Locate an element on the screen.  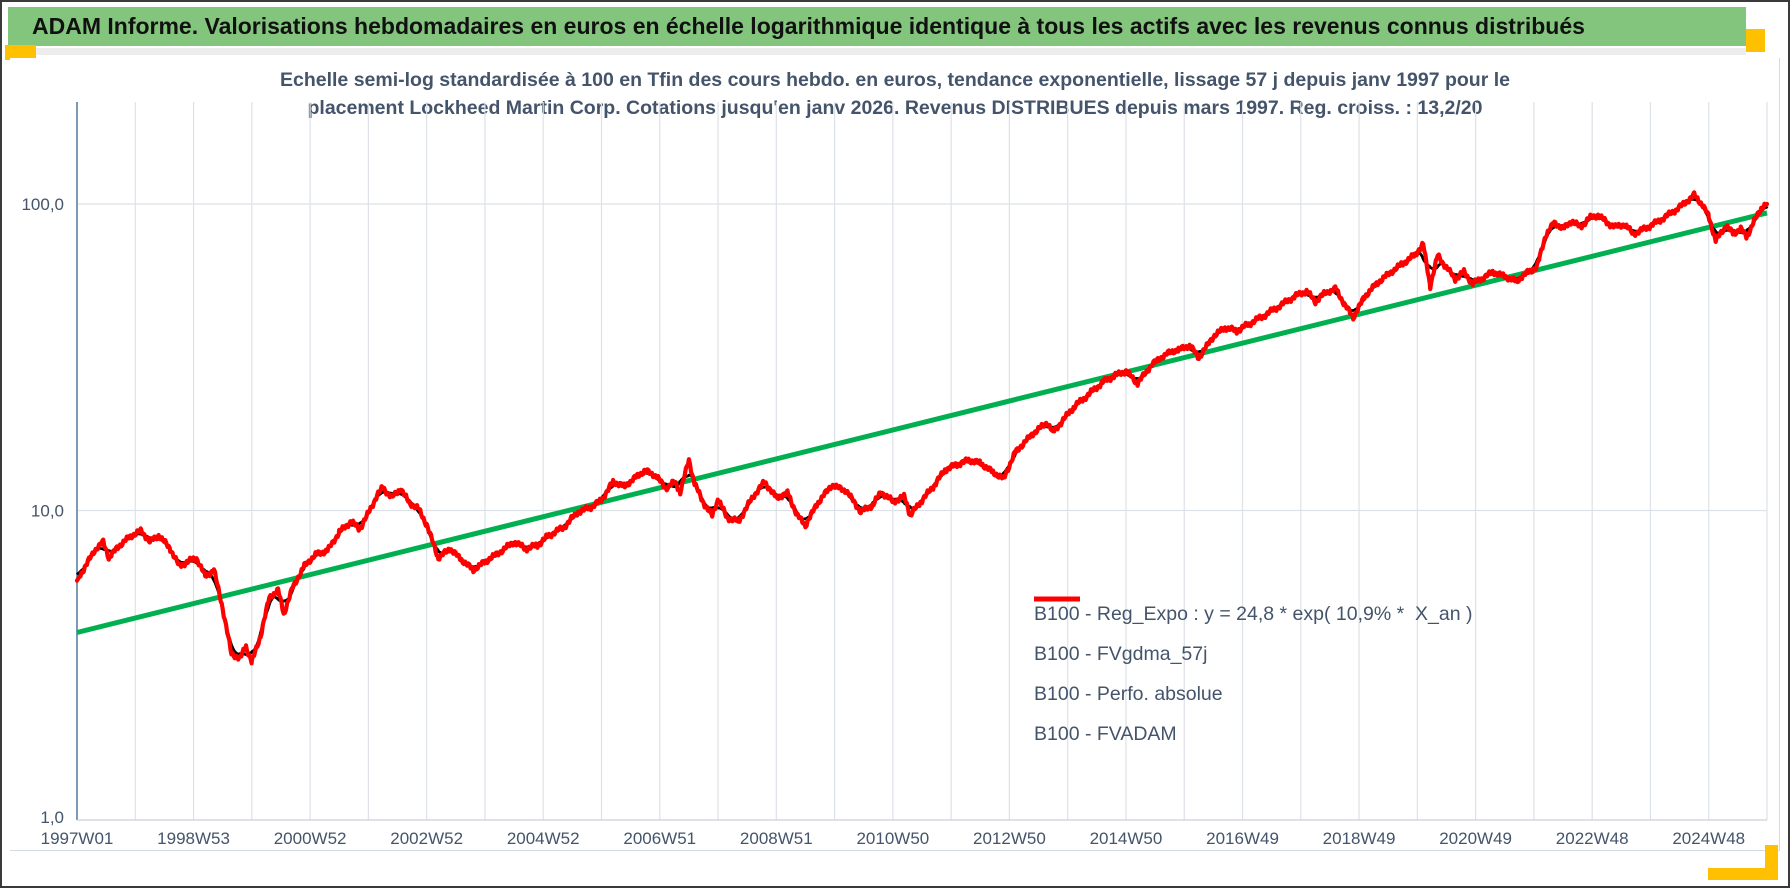
legend-label: B100 - FVgdma_57j is located at coordinates (1121, 653).